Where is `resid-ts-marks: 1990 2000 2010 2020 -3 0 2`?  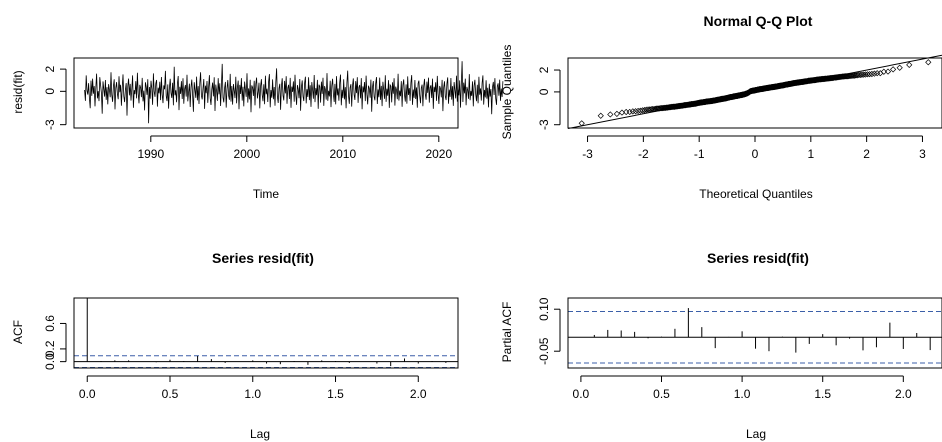 resid-ts-marks: 1990 2000 2010 2020 -3 0 2 is located at coordinates (273, 111).